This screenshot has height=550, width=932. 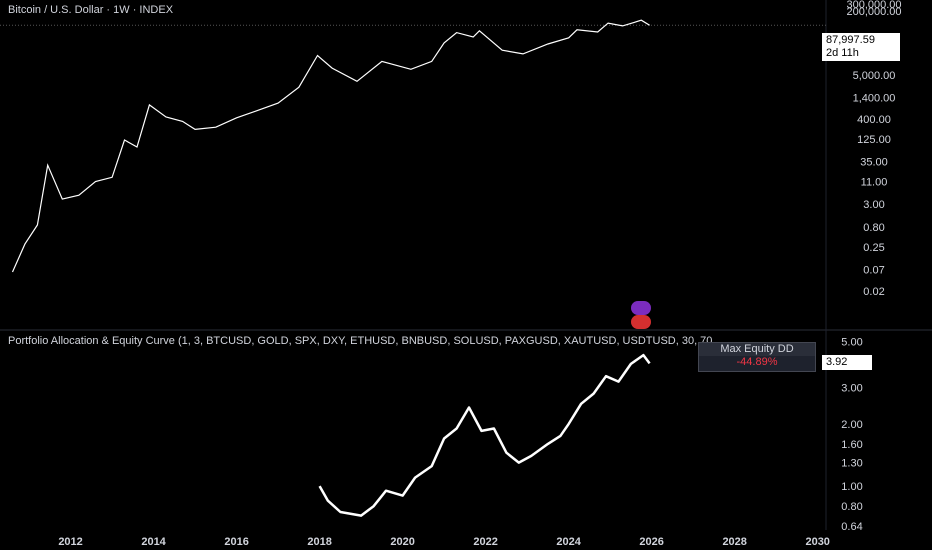 I want to click on time-axis-tick: 2026, so click(x=651, y=542).